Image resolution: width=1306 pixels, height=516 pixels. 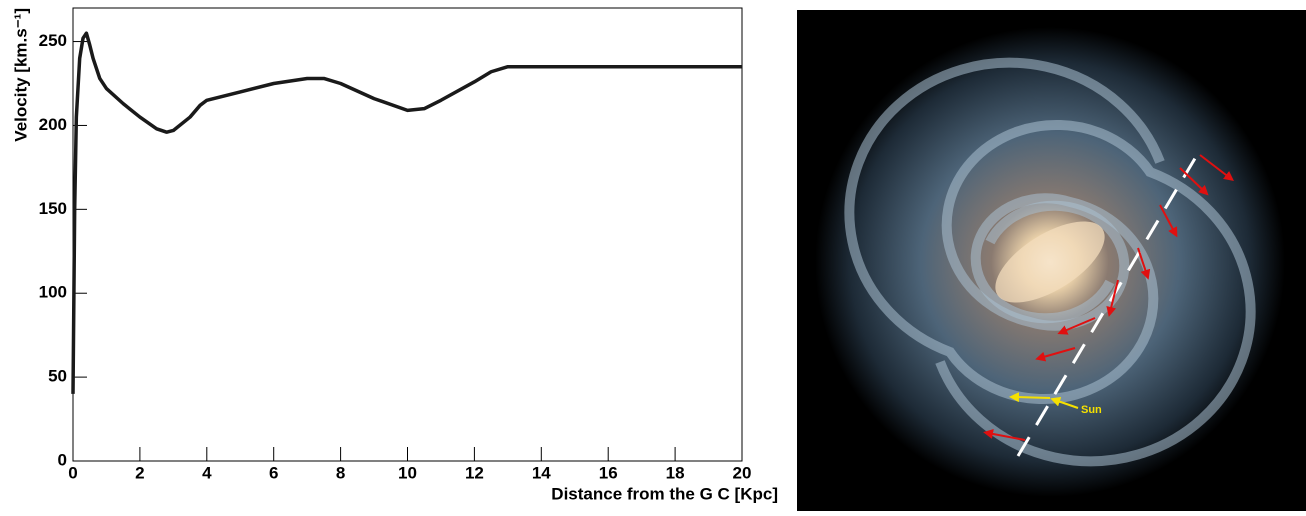 What do you see at coordinates (53, 40) in the screenshot?
I see `y-tick-label: 250` at bounding box center [53, 40].